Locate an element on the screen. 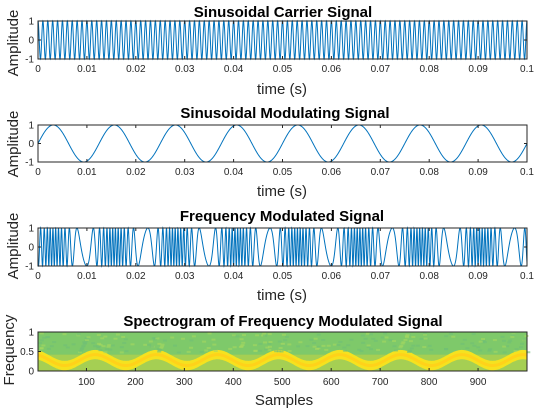 The image size is (540, 410). signal-line is located at coordinates (282, 143).